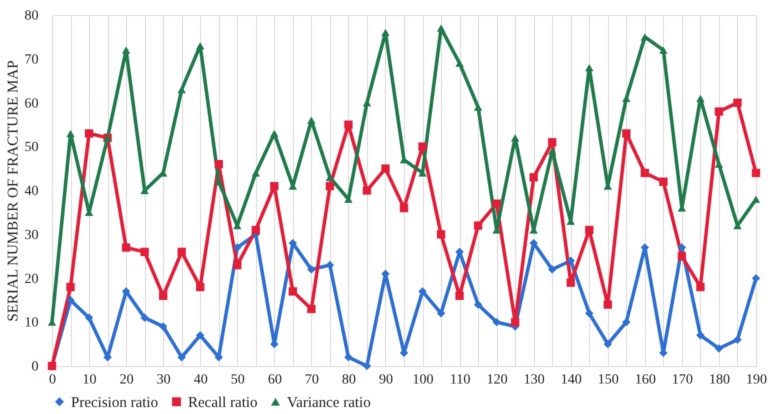  What do you see at coordinates (385, 380) in the screenshot?
I see `x-tick-label: 90` at bounding box center [385, 380].